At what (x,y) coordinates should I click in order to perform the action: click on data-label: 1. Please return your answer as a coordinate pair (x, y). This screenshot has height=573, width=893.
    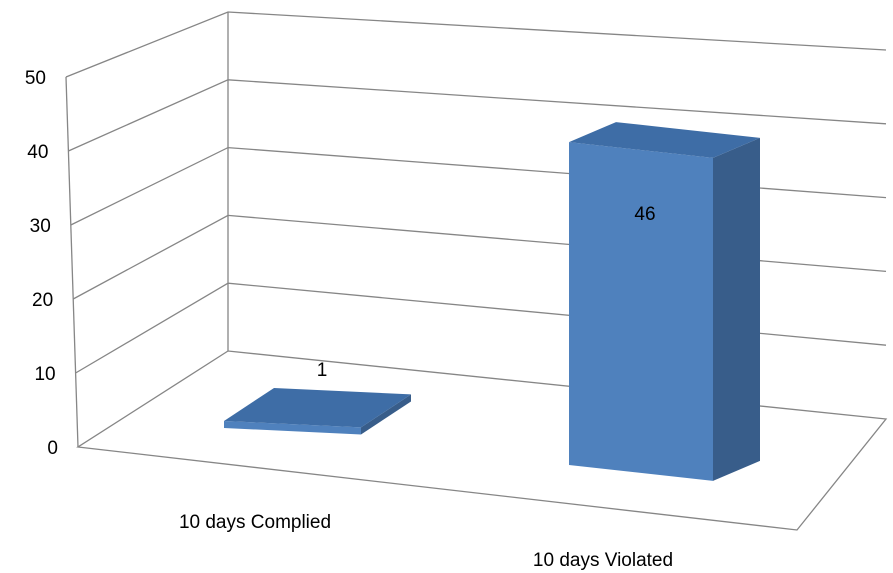
    Looking at the image, I should click on (322, 370).